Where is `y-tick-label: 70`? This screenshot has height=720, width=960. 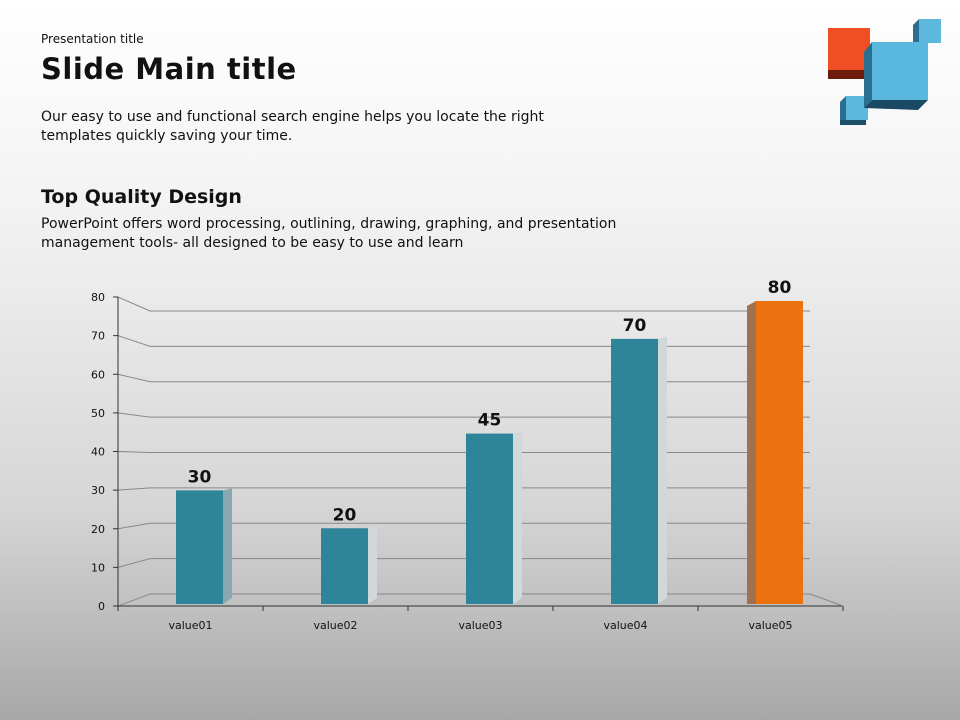 y-tick-label: 70 is located at coordinates (98, 336).